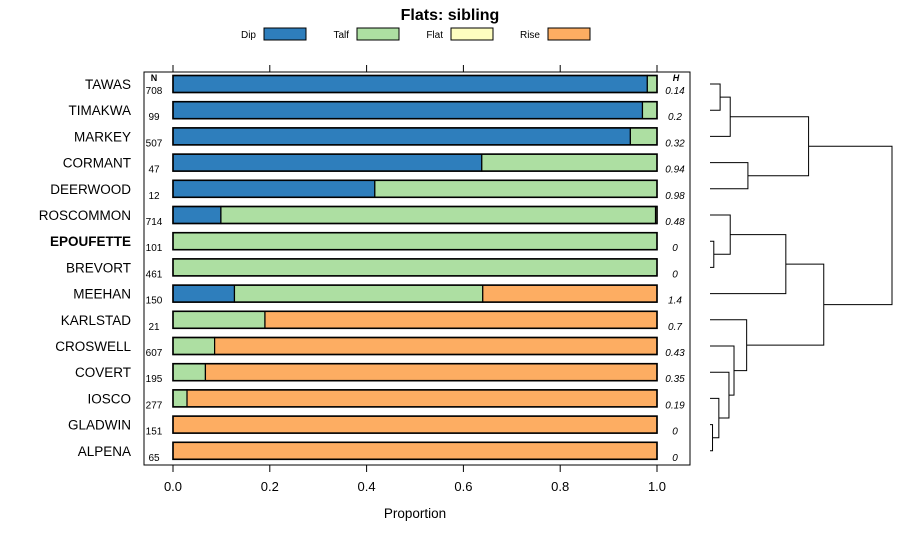  I want to click on row-label-croswell: CROSWELL, so click(93, 346).